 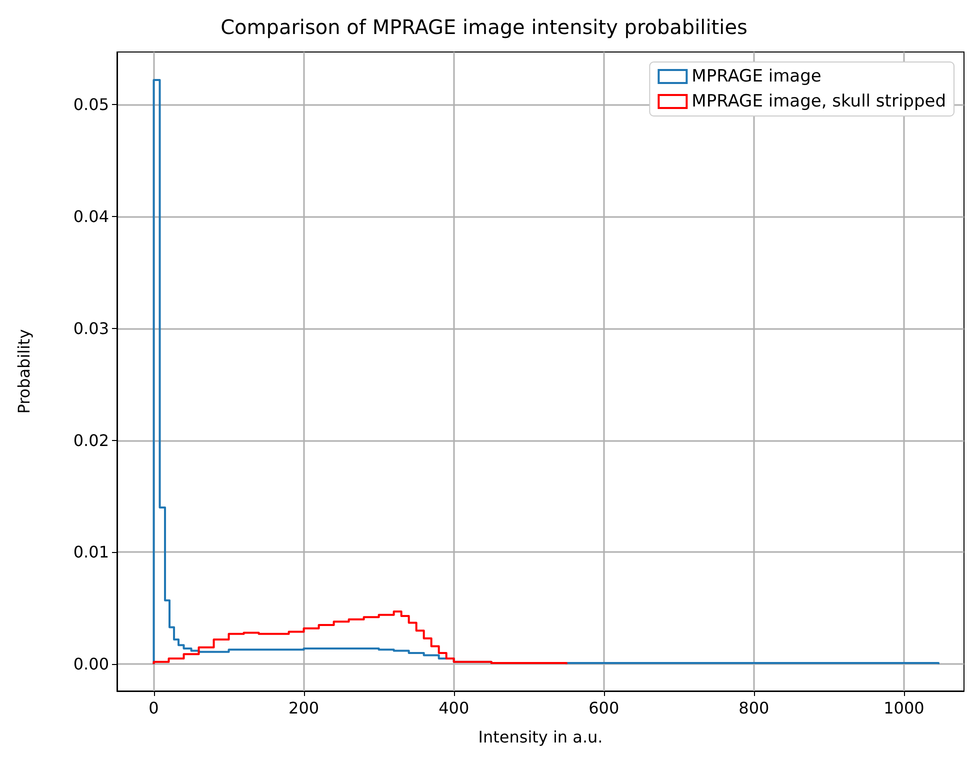 I want to click on x-tick-label: 800, so click(x=754, y=708).